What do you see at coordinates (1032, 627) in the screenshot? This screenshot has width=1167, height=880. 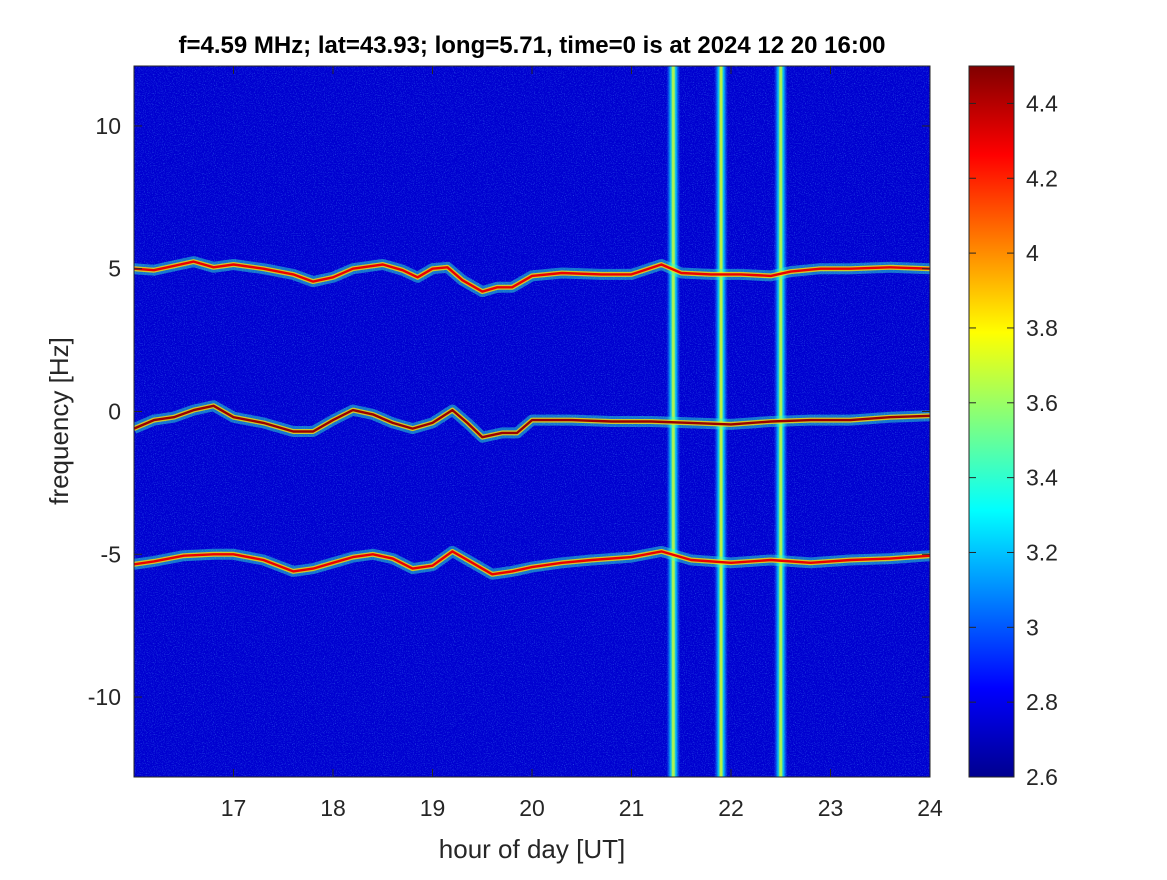 I see `colorbar-tick-label: 3` at bounding box center [1032, 627].